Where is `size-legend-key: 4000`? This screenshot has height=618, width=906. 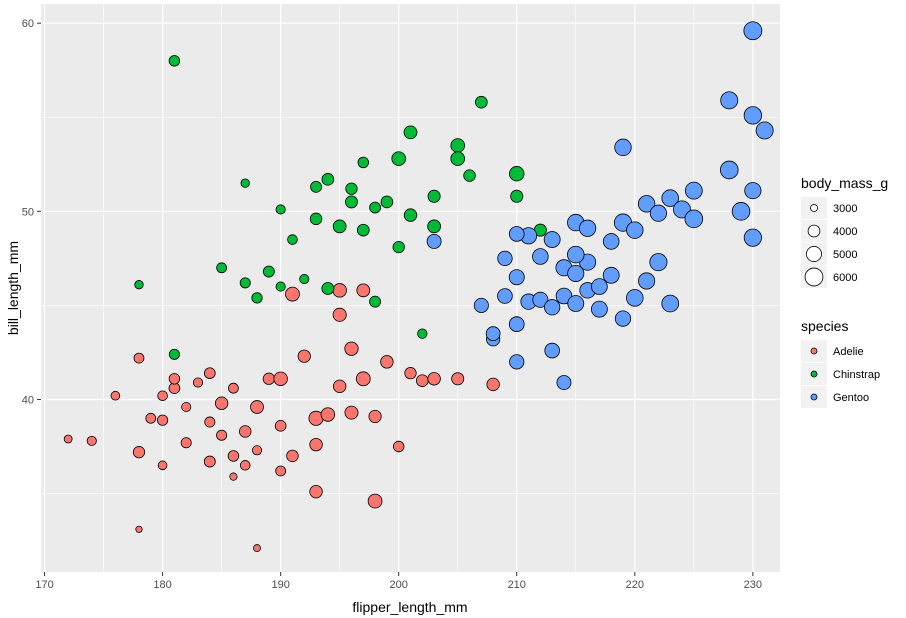
size-legend-key: 4000 is located at coordinates (829, 231).